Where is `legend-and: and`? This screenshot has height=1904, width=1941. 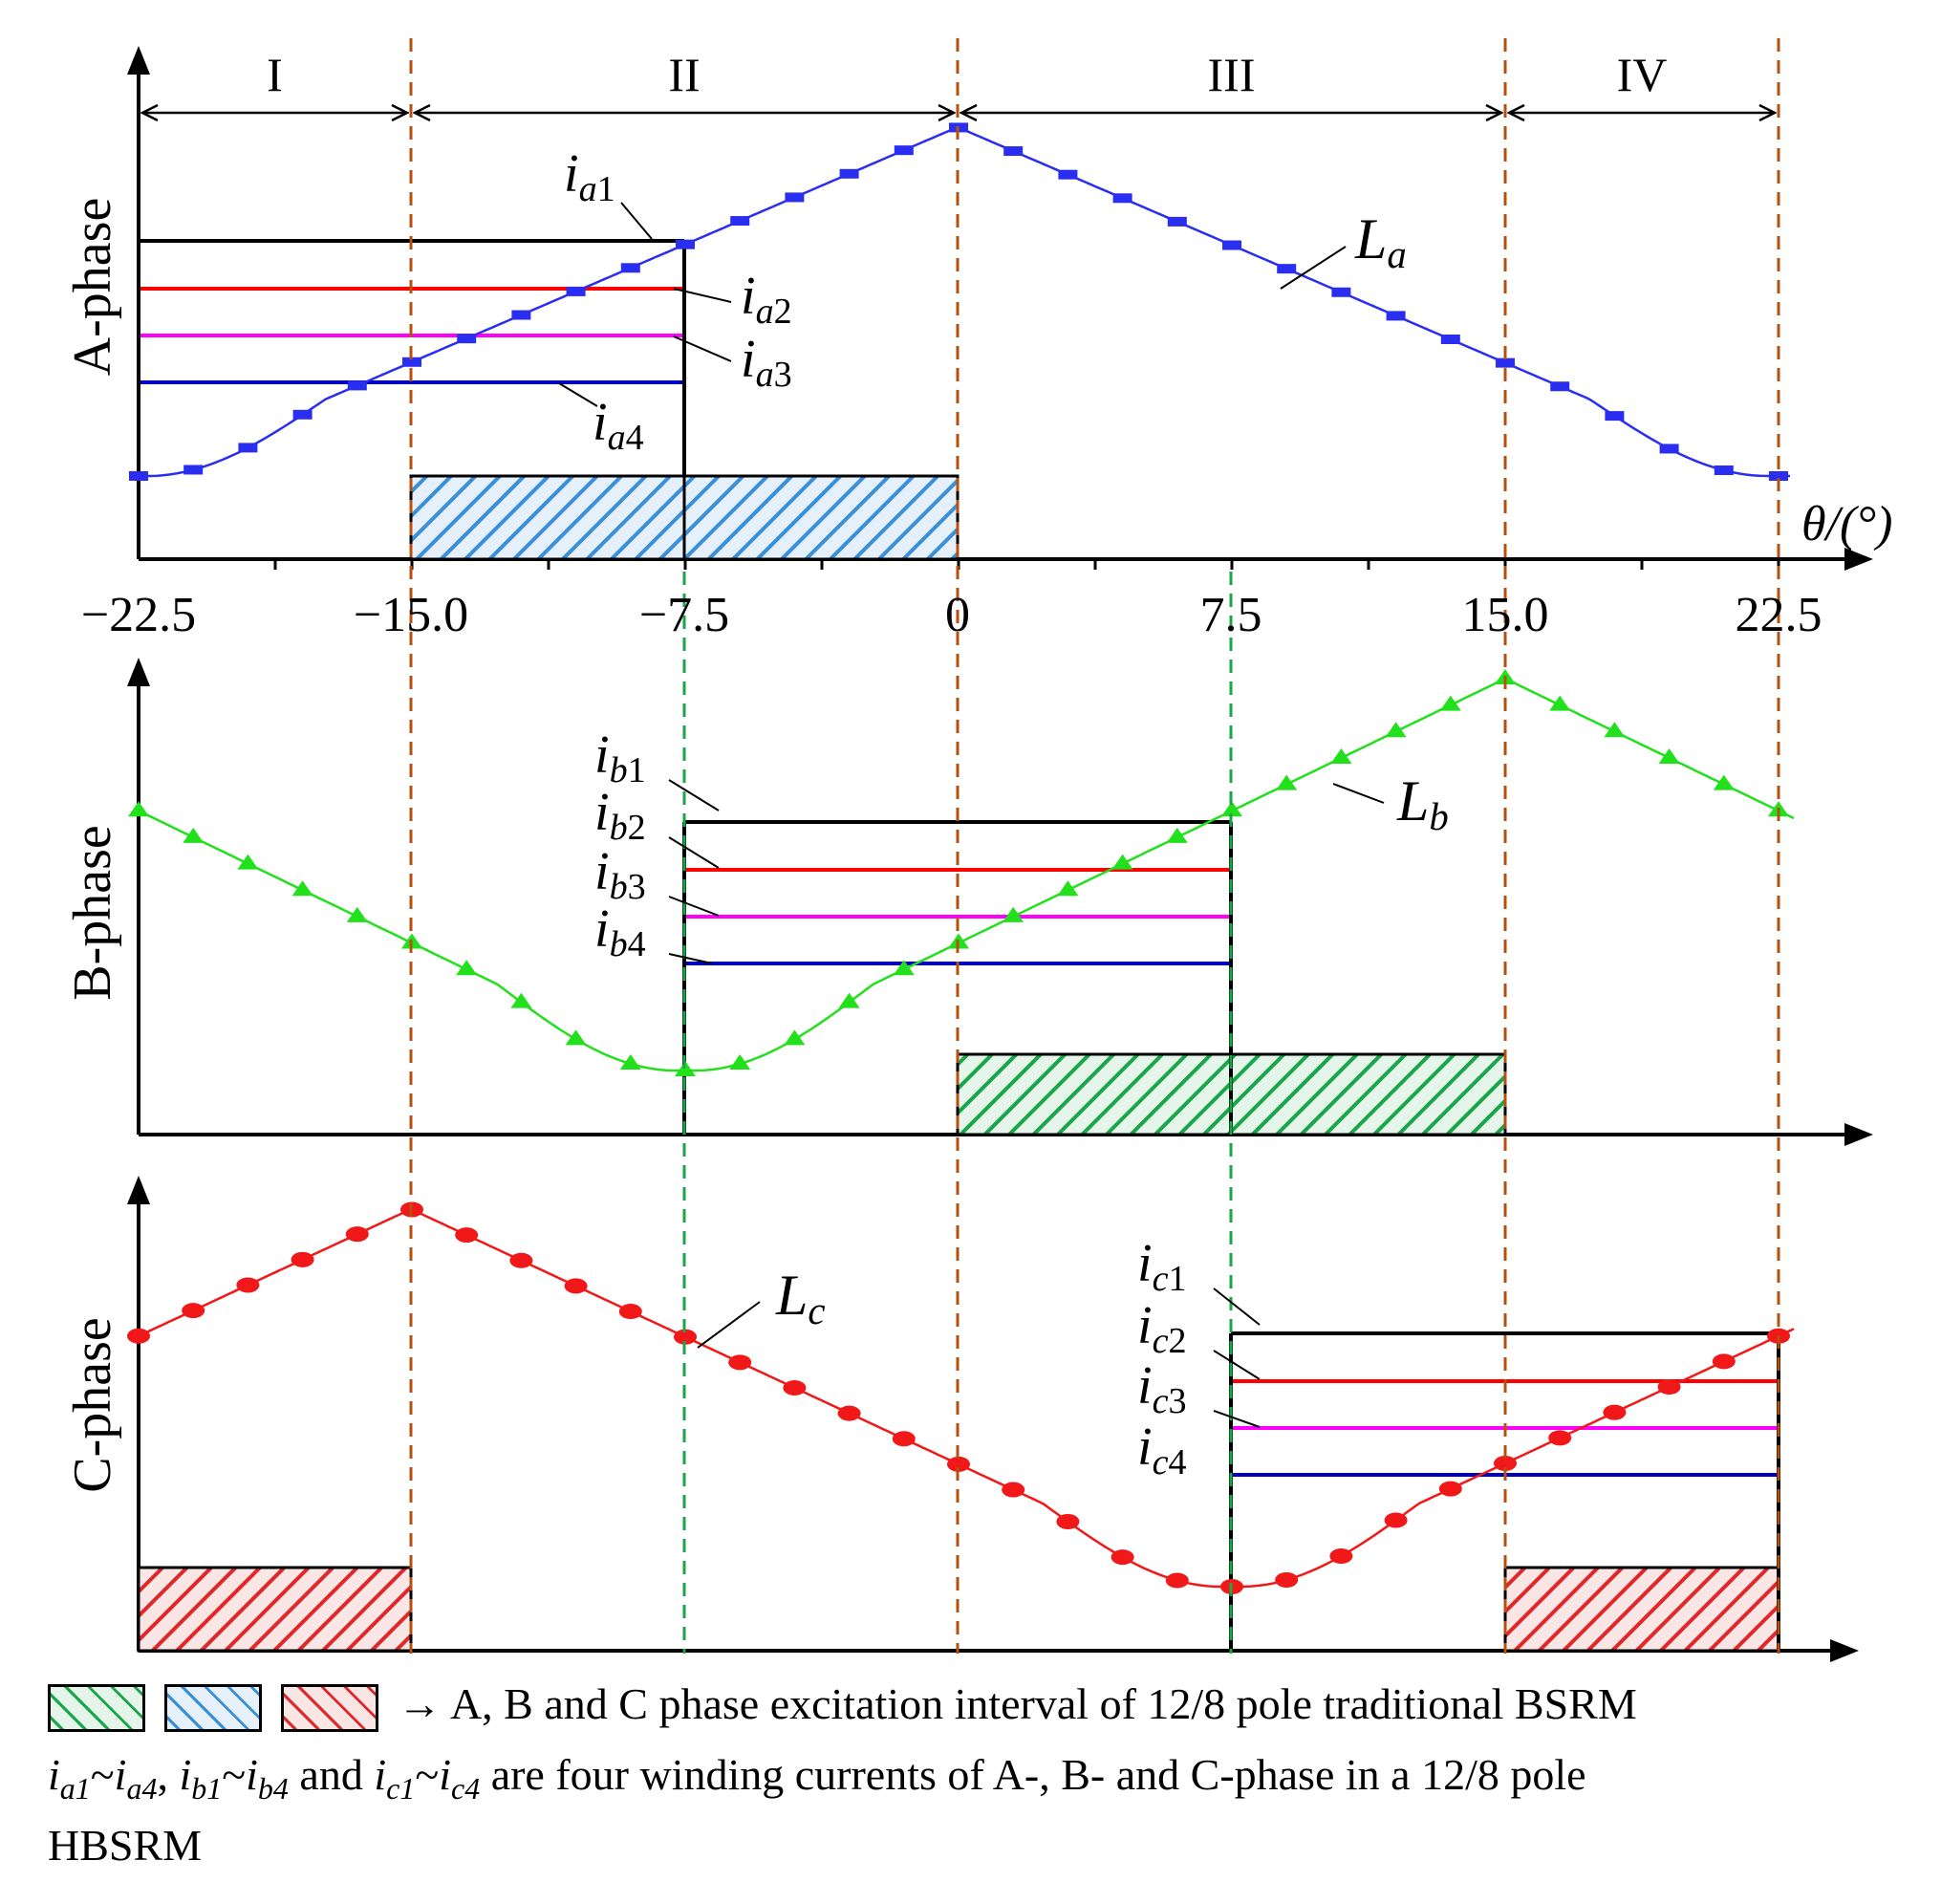 legend-and: and is located at coordinates (331, 1775).